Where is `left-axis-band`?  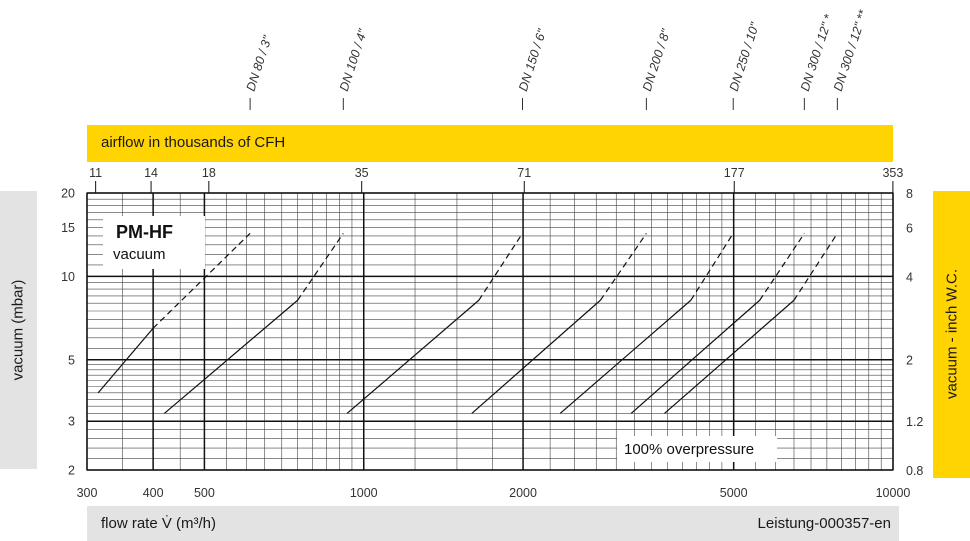
left-axis-band is located at coordinates (18, 330).